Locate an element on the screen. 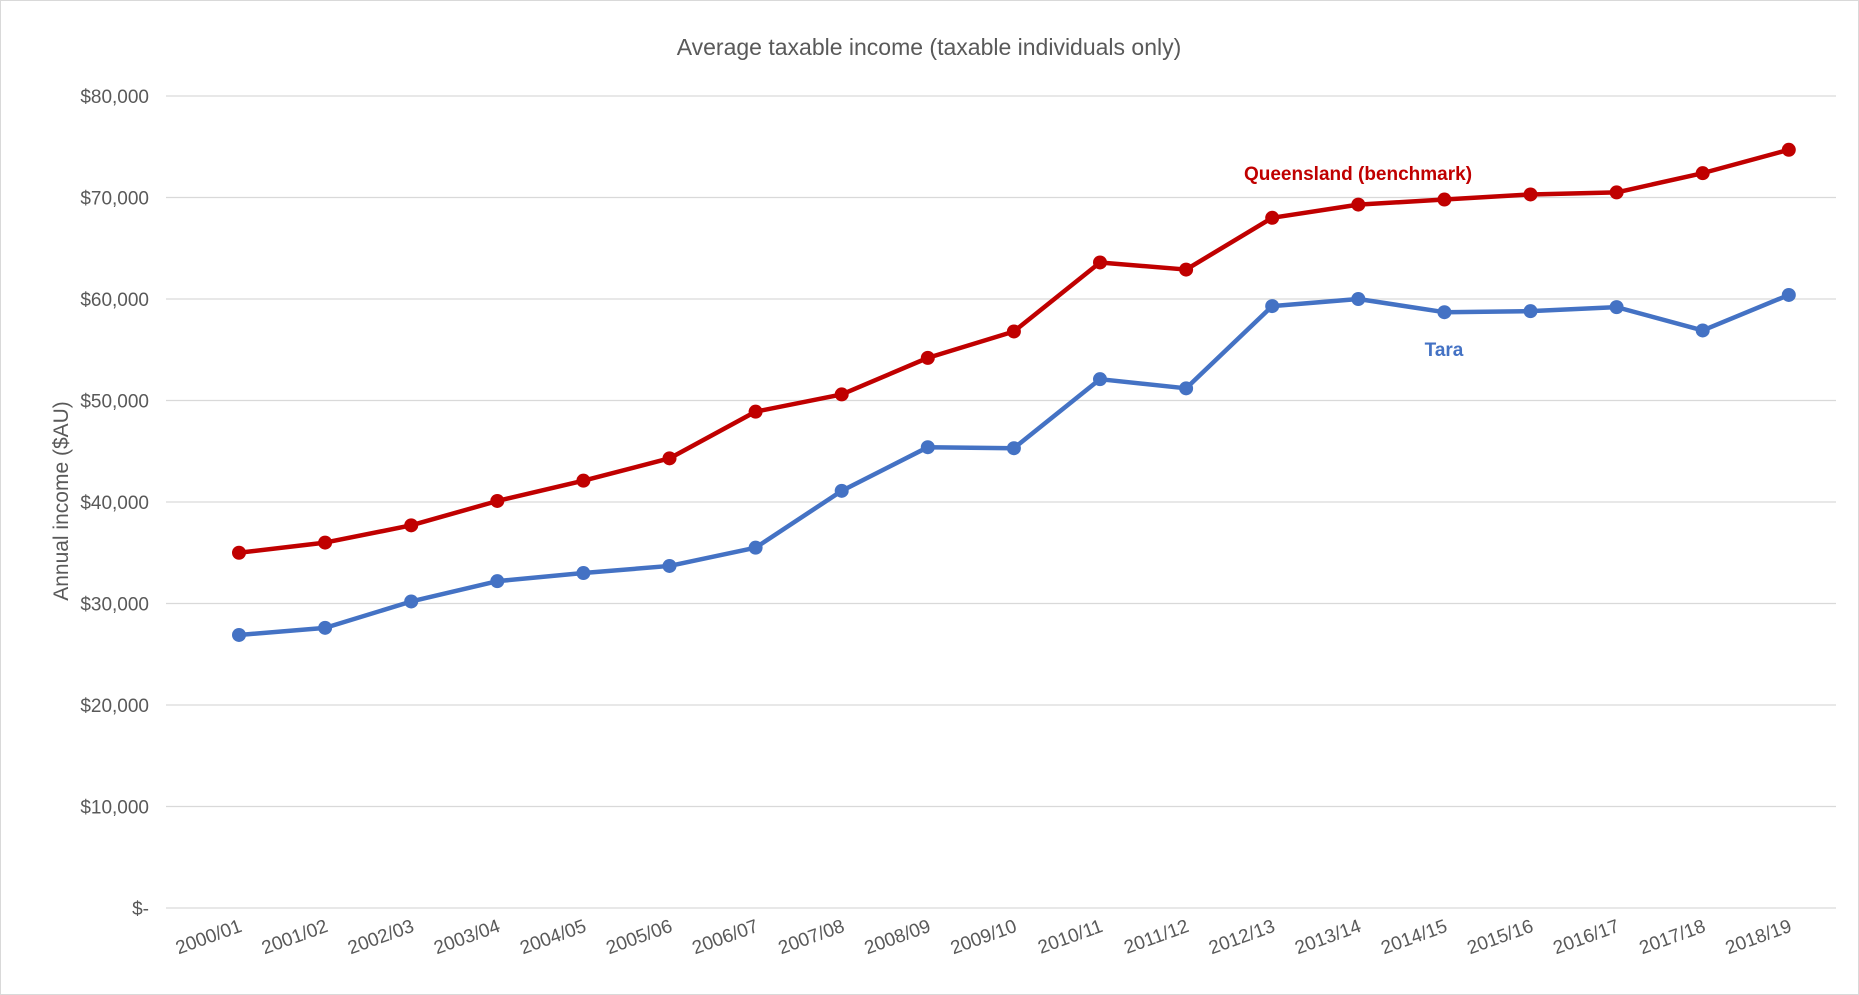 The image size is (1859, 995). y-tick-label: $20,000 is located at coordinates (114, 706).